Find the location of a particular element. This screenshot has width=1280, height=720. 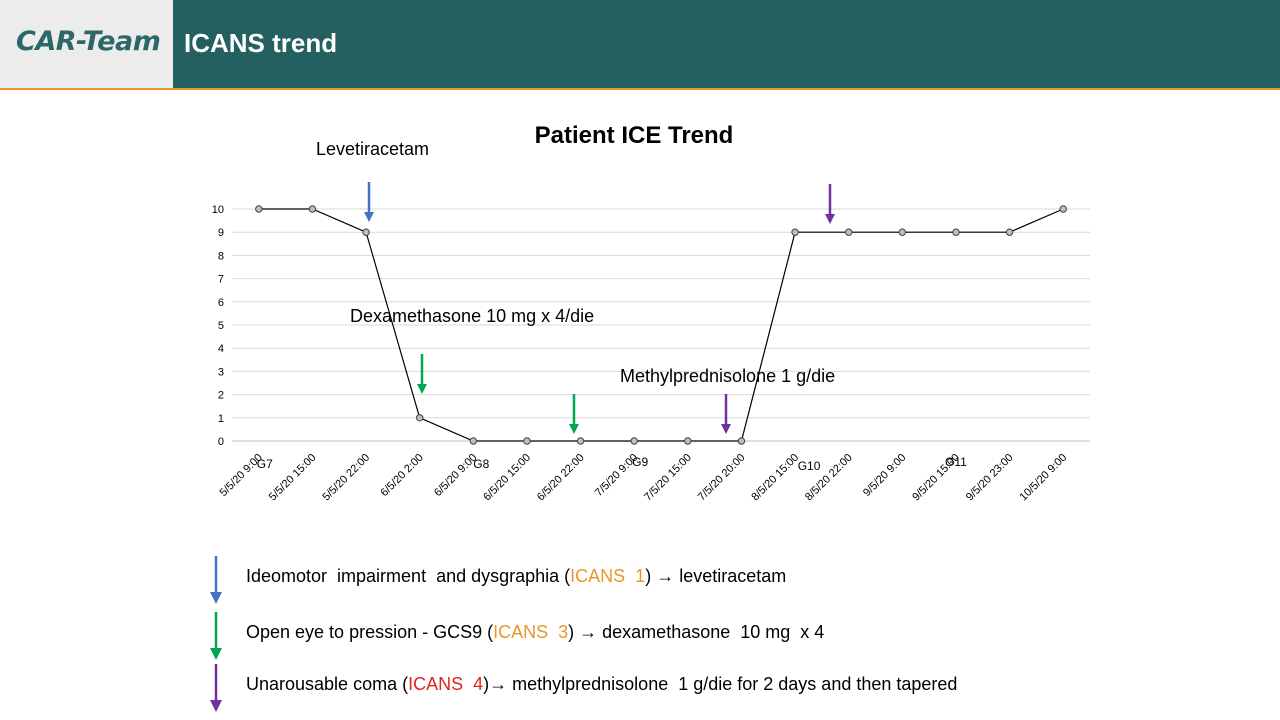

blue-arrow-icon is located at coordinates (216, 580).